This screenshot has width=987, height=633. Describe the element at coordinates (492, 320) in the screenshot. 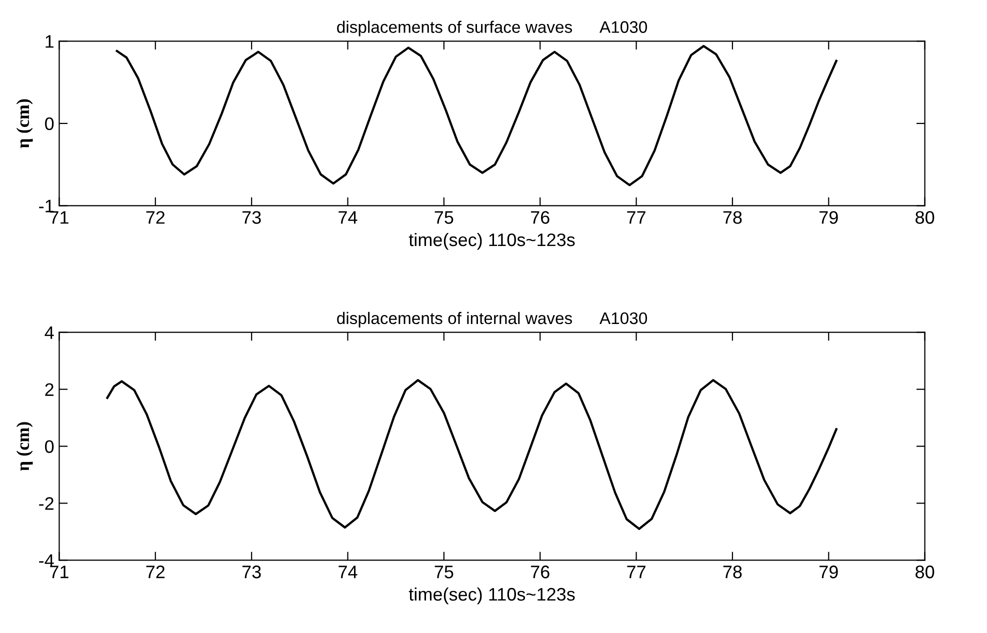

I see `chart-title: displacements of internal waves A1030` at that location.